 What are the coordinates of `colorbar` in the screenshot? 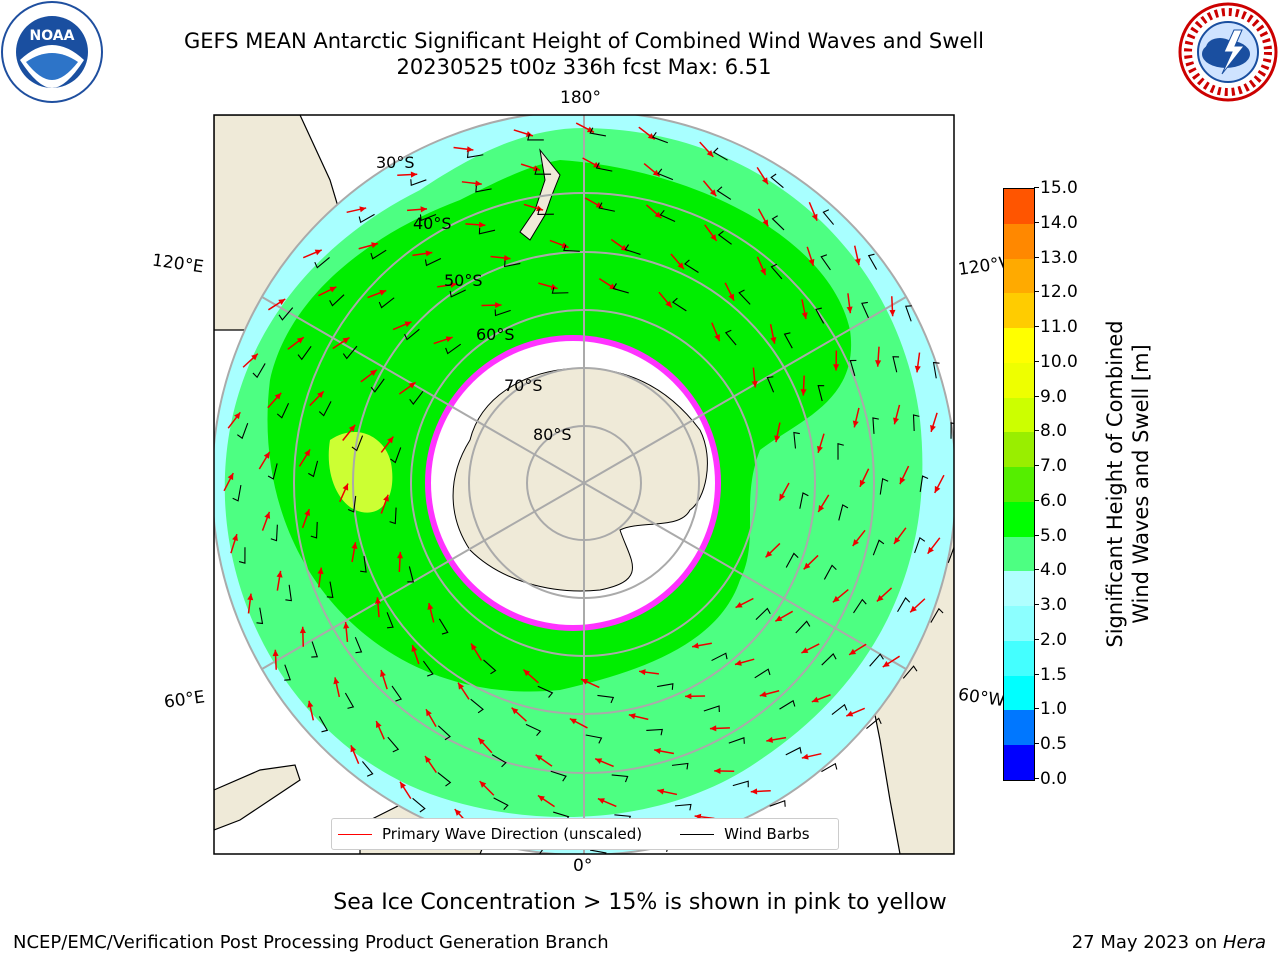 It's located at (1019, 484).